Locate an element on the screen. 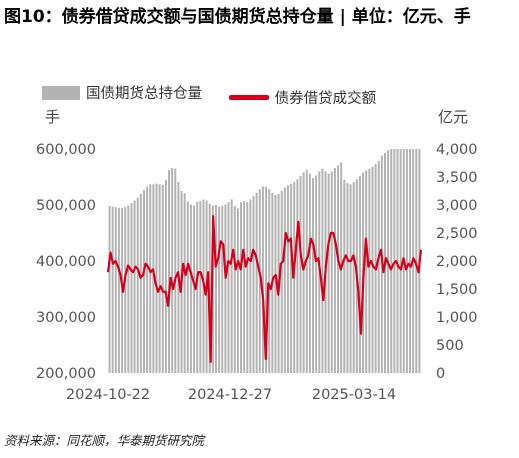 Image resolution: width=519 pixels, height=458 pixels. legend-label-open-interest: 国债期货总持仓量 is located at coordinates (144, 94).